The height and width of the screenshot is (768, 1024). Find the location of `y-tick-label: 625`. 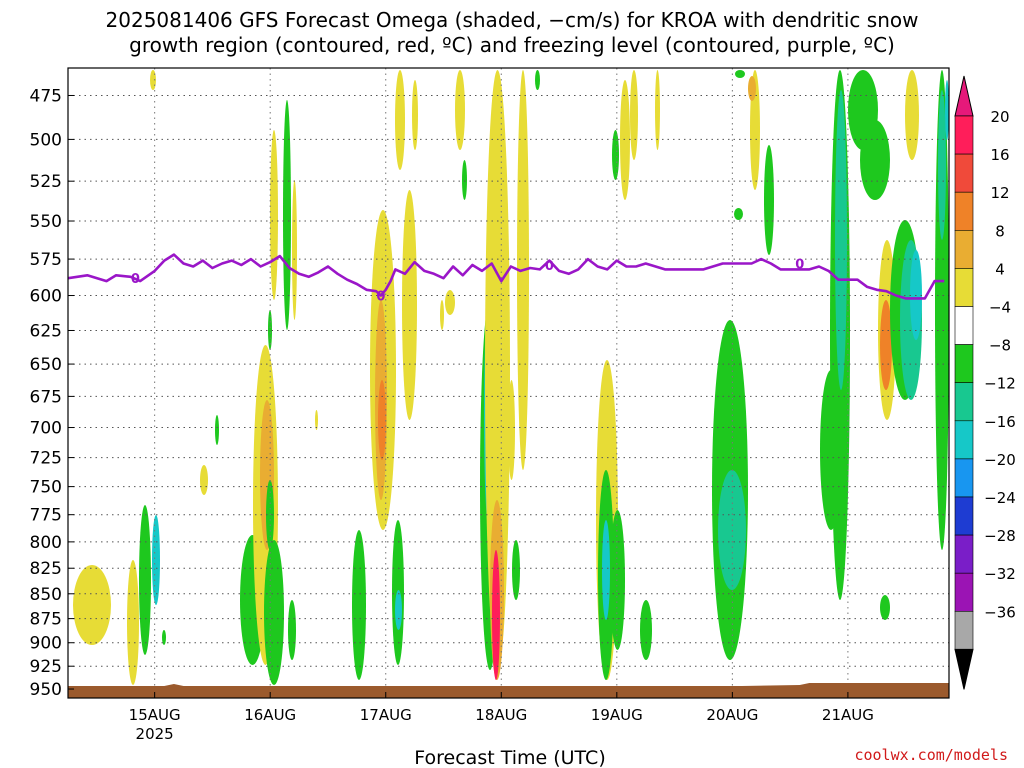

y-tick-label: 625 is located at coordinates (46, 331).